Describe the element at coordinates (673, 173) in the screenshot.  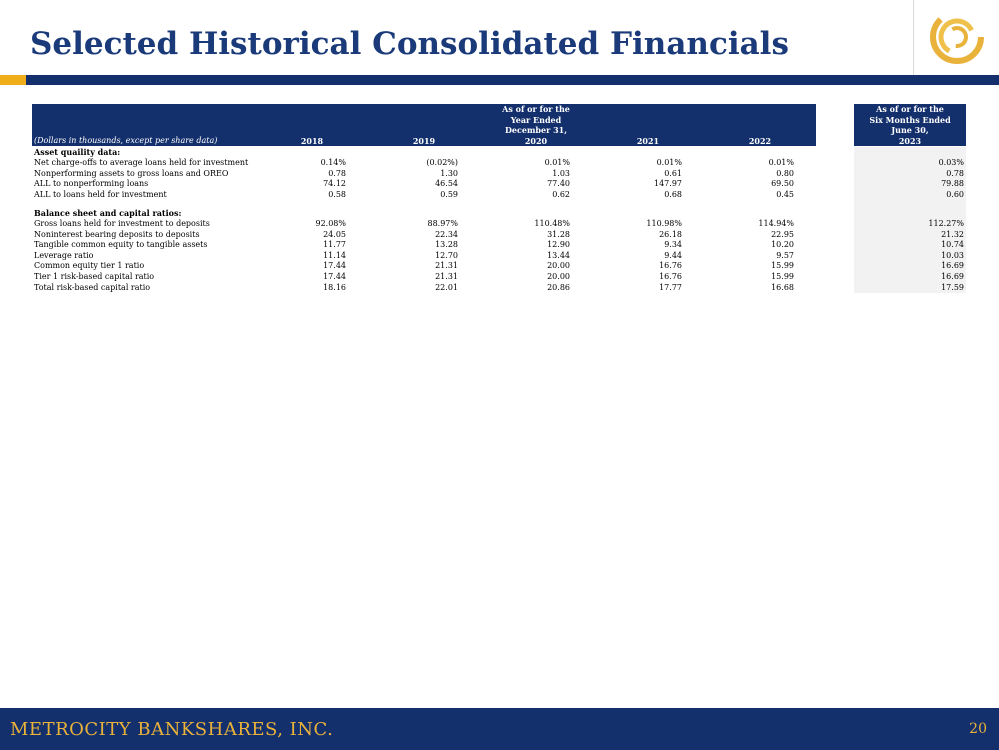
I see `row-value: 0.61` at that location.